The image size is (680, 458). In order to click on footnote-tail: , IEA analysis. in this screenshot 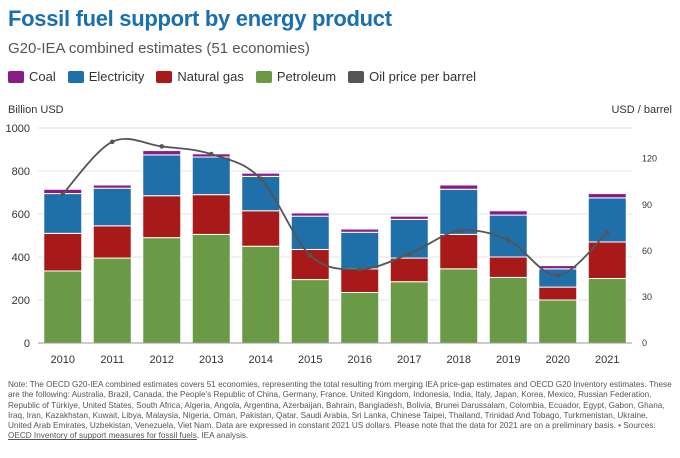, I will do `click(222, 436)`.